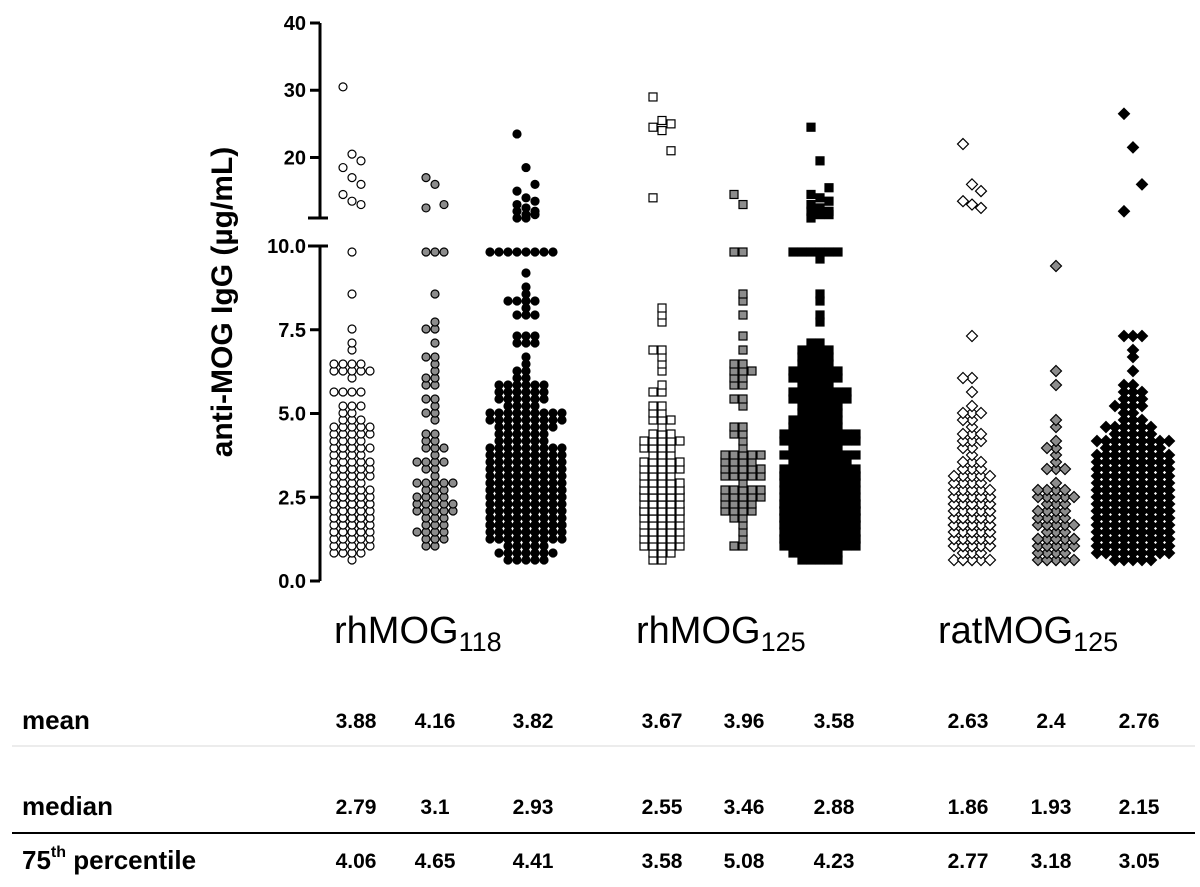  What do you see at coordinates (834, 721) in the screenshot?
I see `stats-cell: 3.58` at bounding box center [834, 721].